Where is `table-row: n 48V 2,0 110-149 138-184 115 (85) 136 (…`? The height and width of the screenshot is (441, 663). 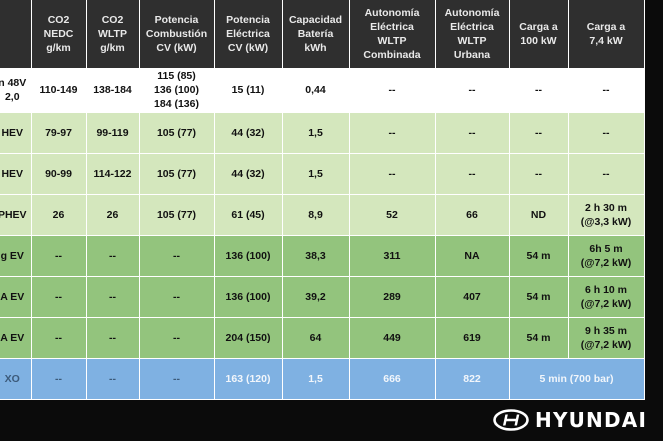
table-row: n 48V 2,0 110-149 138-184 115 (85) 136 (… is located at coordinates (322, 90).